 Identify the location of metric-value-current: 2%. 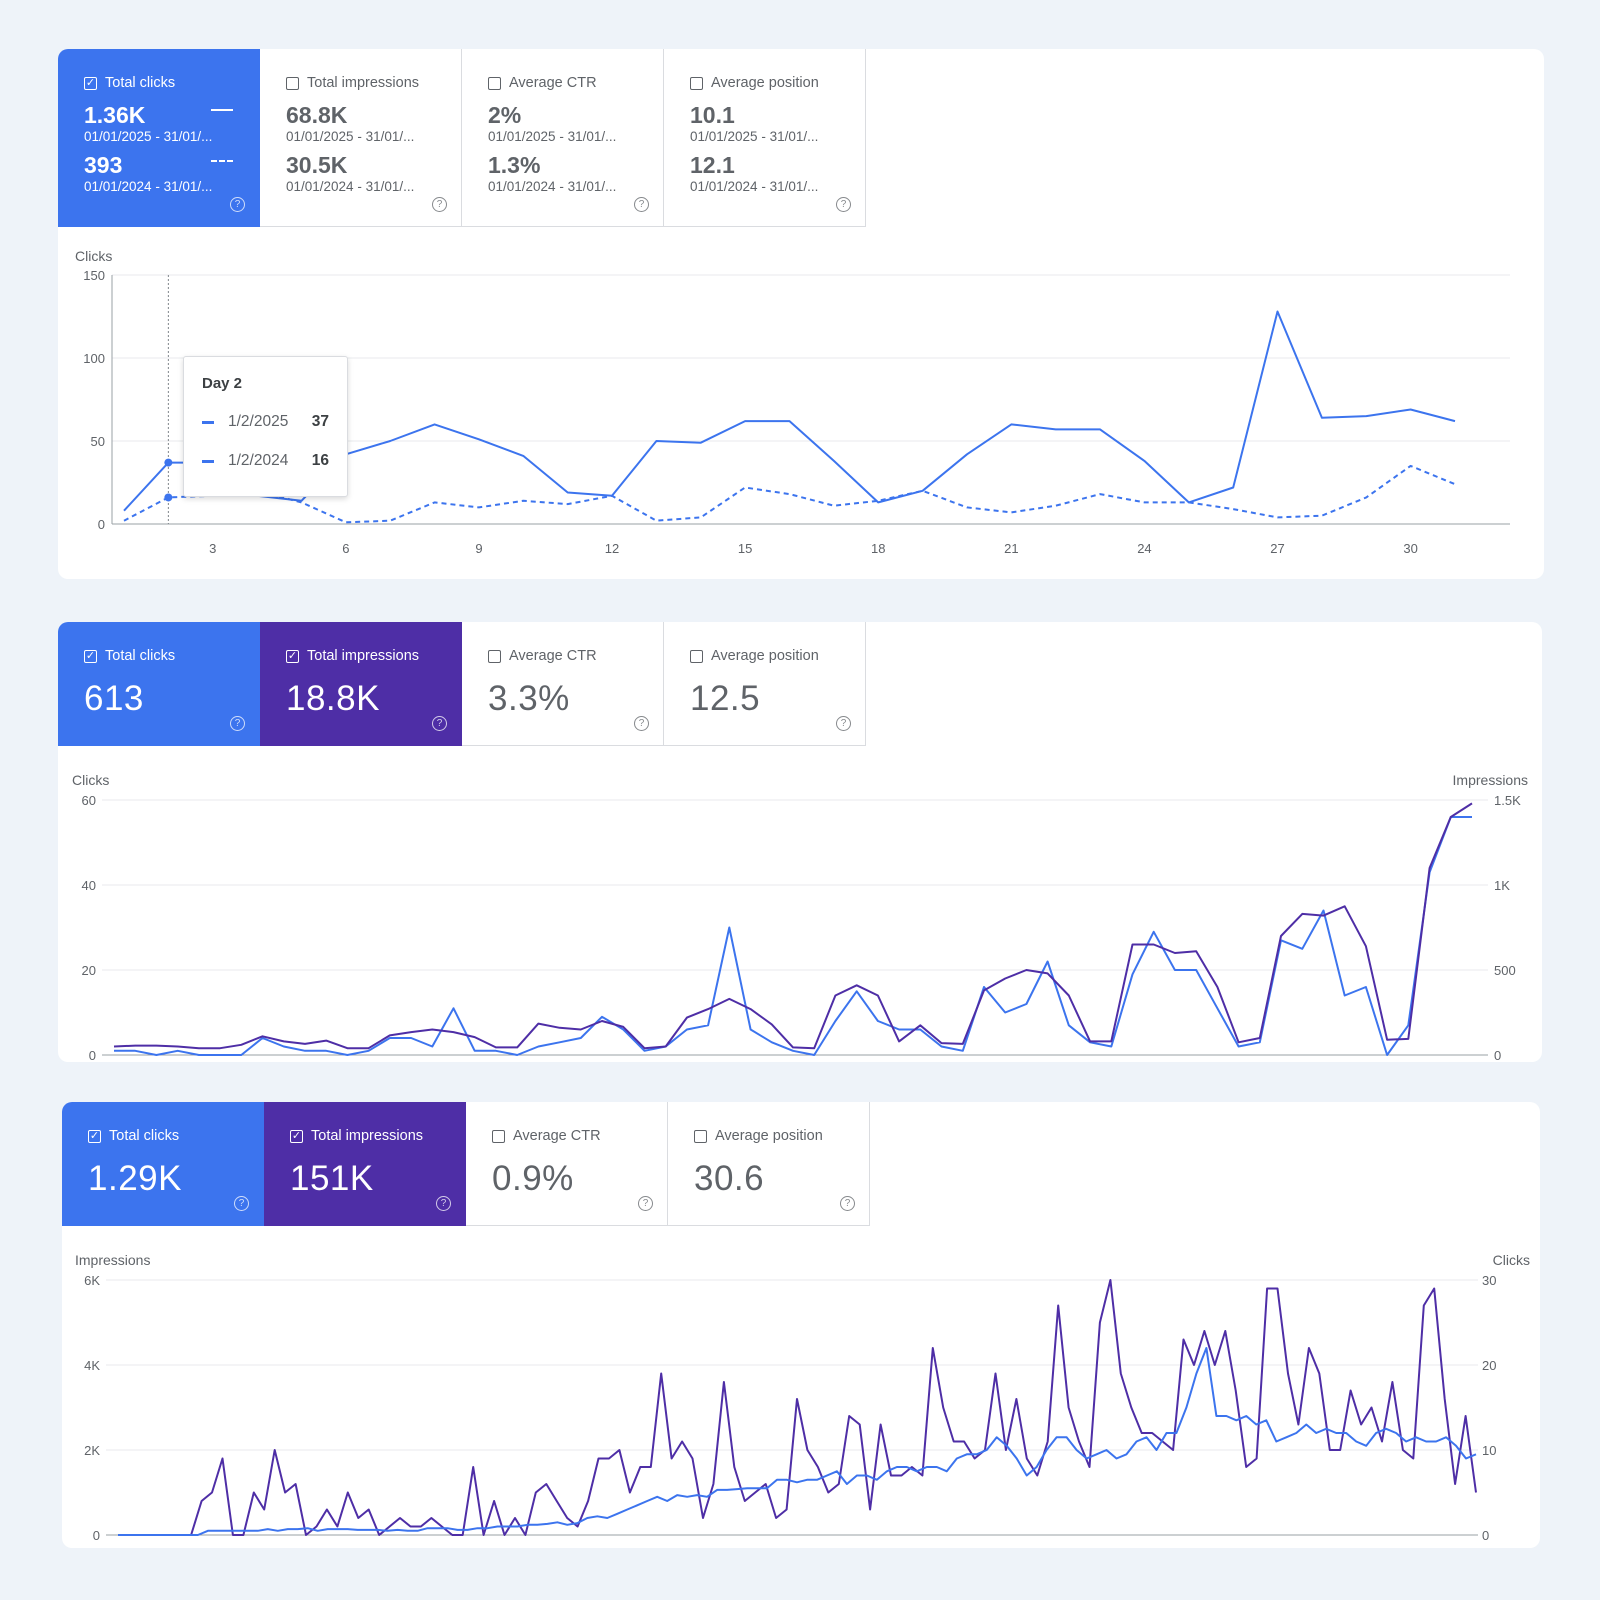
(505, 115).